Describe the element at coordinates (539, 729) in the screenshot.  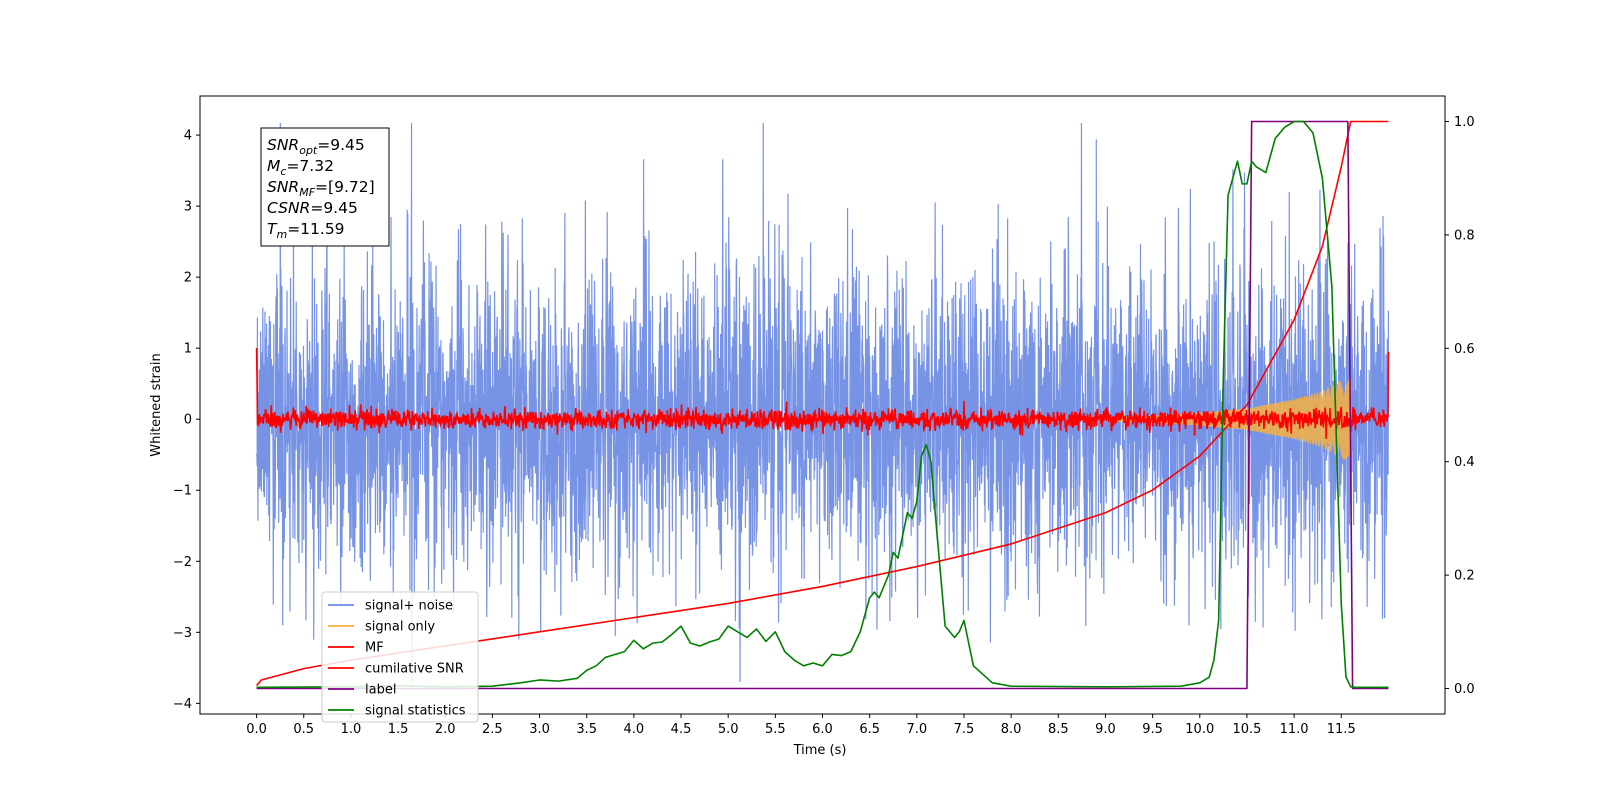
I see `x-tick-label: 3.0` at that location.